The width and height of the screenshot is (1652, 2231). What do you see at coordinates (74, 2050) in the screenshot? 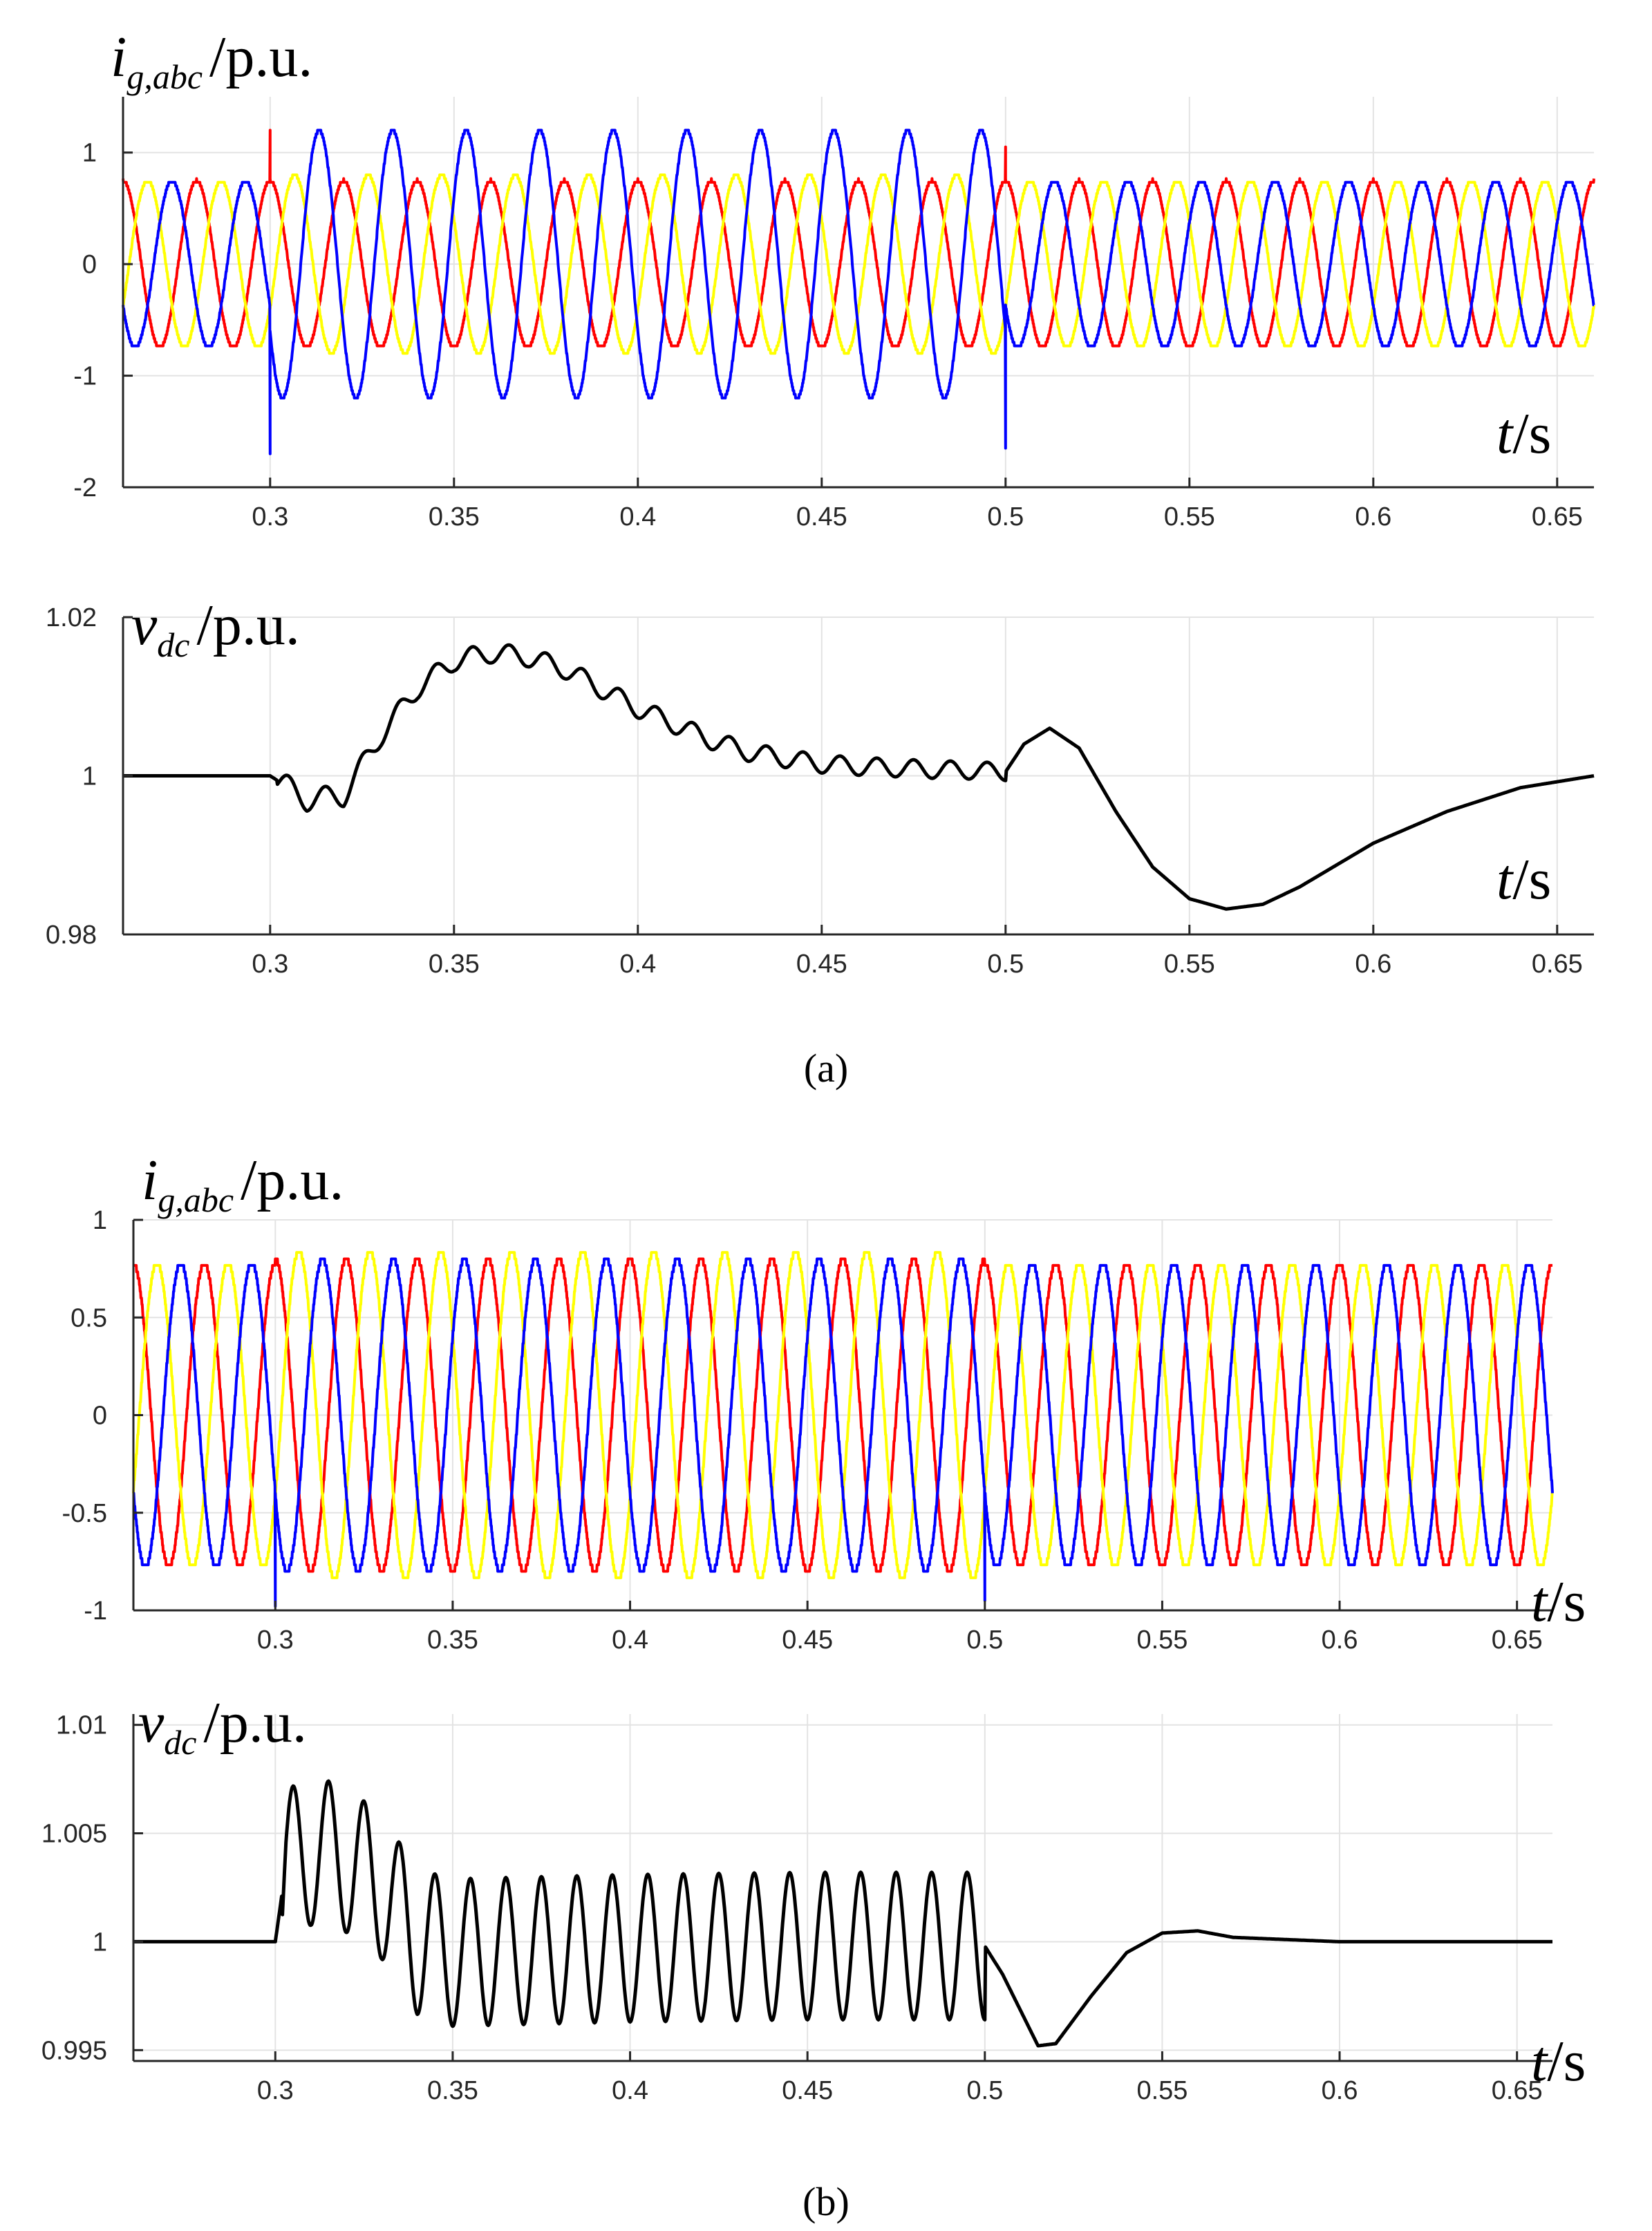
I see `y-tick-label: 0.995` at bounding box center [74, 2050].